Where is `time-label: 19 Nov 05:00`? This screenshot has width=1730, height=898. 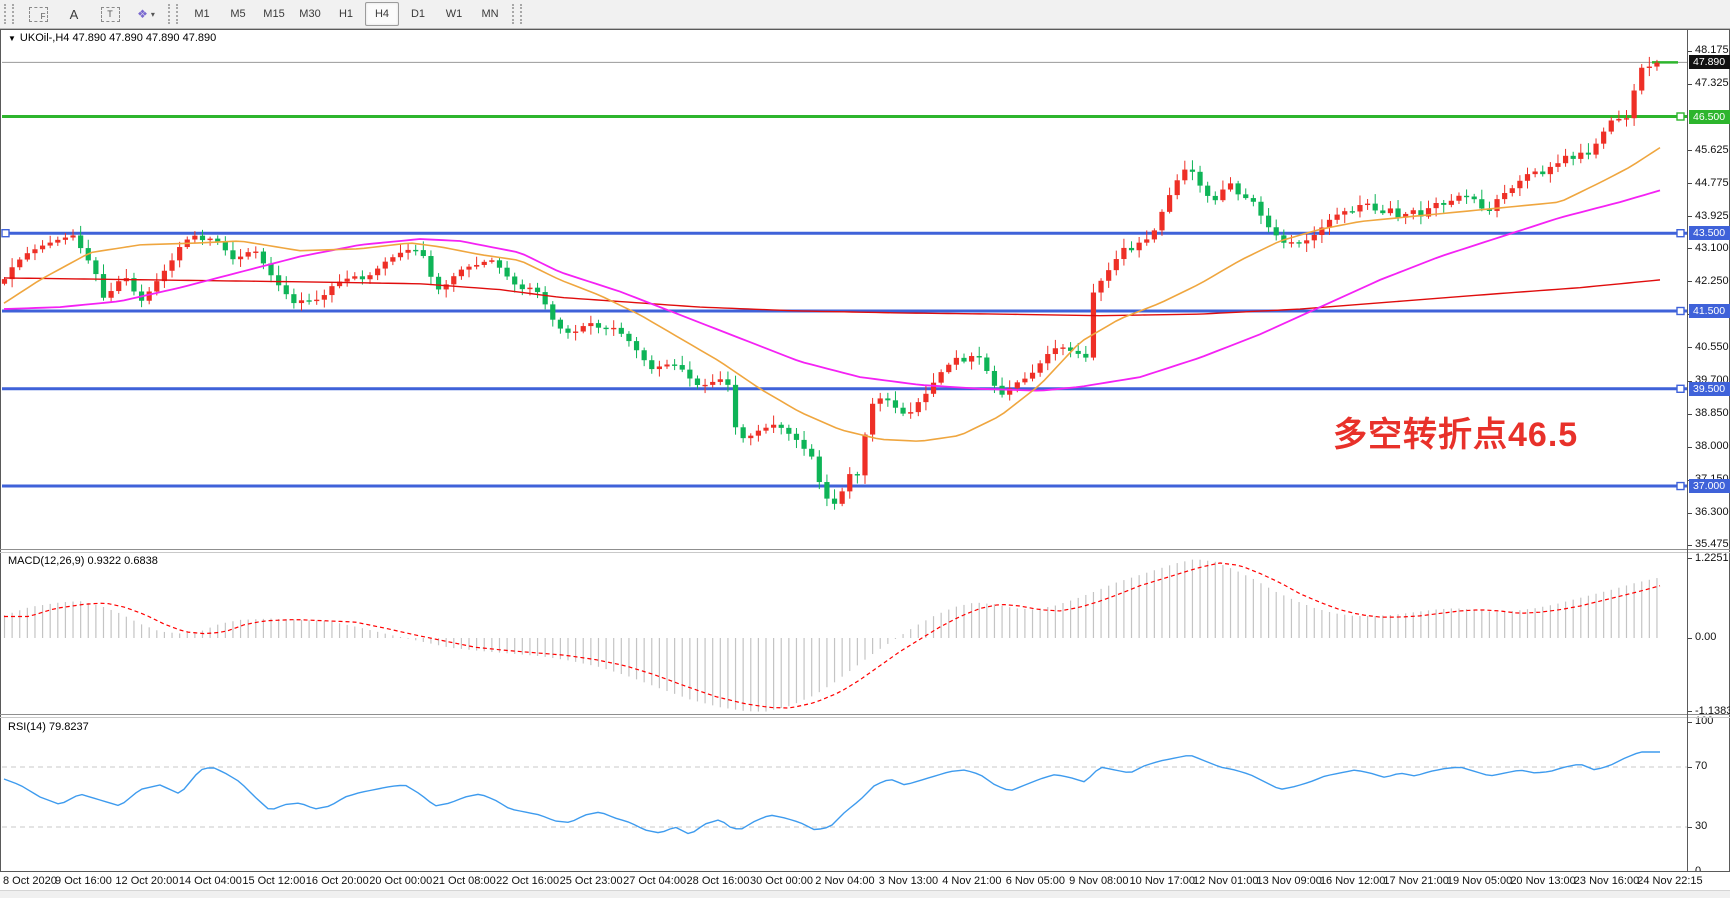
time-label: 19 Nov 05:00 is located at coordinates (1479, 881).